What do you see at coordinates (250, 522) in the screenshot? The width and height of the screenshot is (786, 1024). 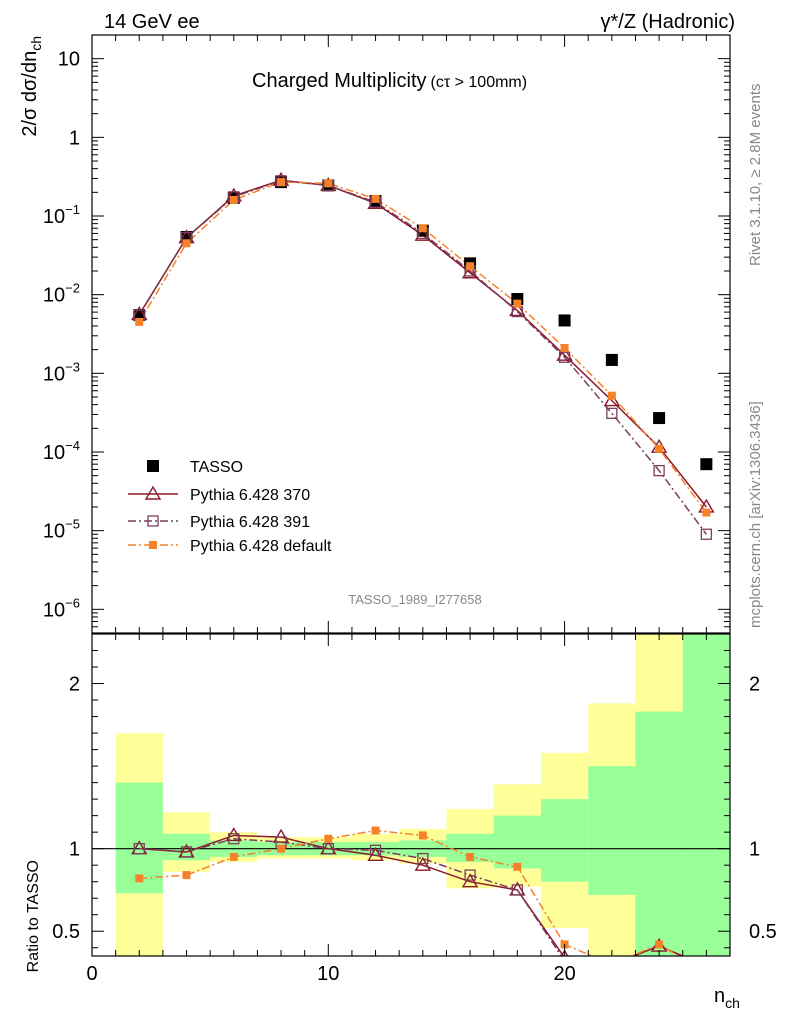 I see `legend-label-391: Pythia 6.428 391` at bounding box center [250, 522].